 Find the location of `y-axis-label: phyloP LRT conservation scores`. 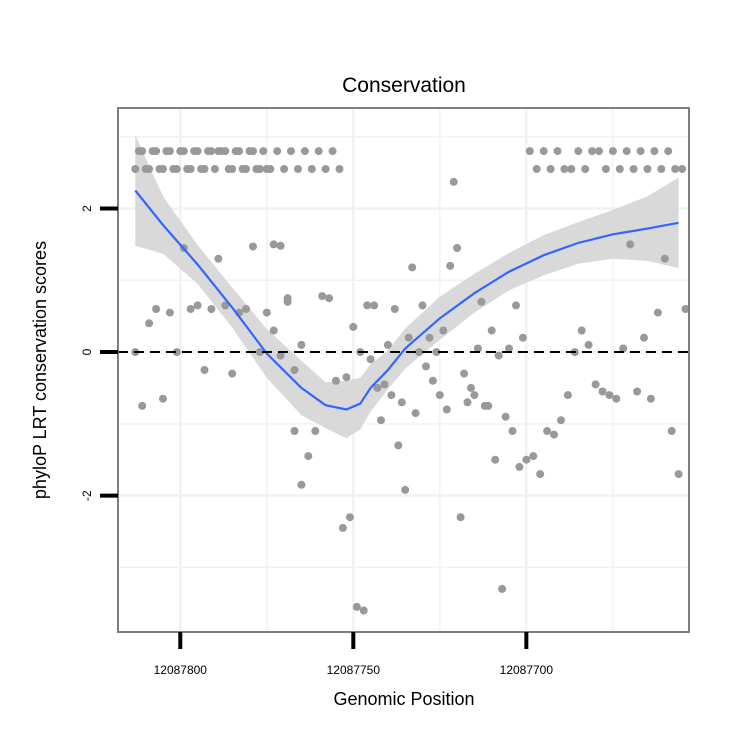

y-axis-label: phyloP LRT conservation scores is located at coordinates (40, 370).